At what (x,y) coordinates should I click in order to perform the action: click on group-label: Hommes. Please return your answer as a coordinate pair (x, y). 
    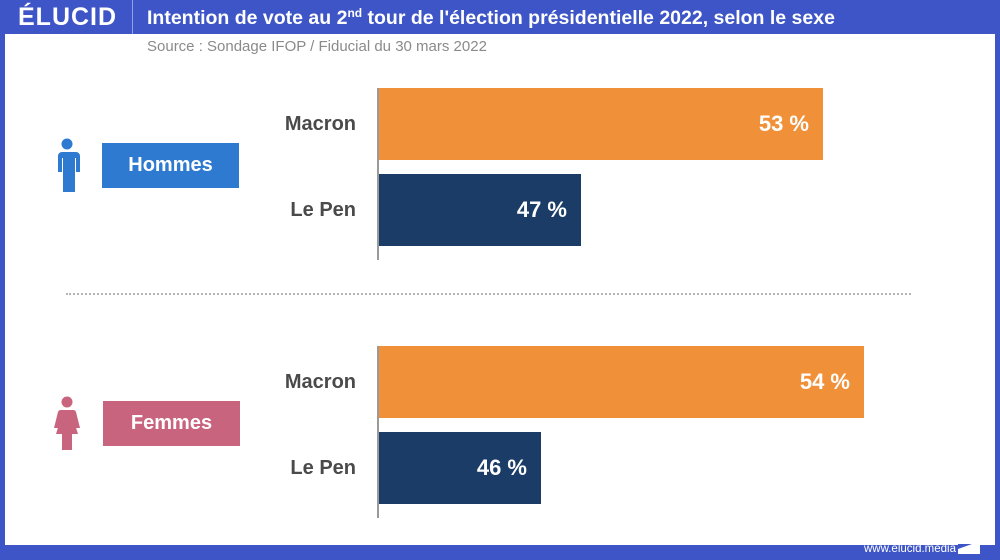
    Looking at the image, I should click on (170, 165).